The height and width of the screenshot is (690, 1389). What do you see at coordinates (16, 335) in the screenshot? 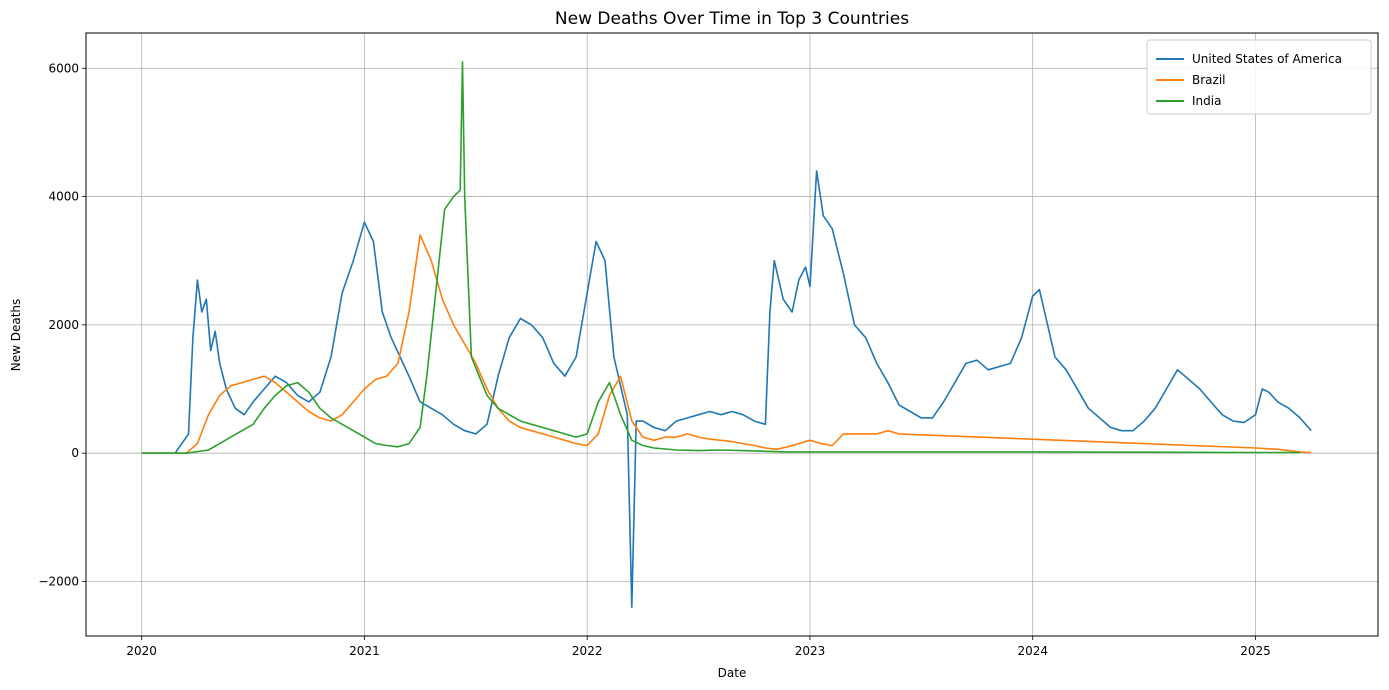
I see `y-axis-title: New Deaths` at bounding box center [16, 335].